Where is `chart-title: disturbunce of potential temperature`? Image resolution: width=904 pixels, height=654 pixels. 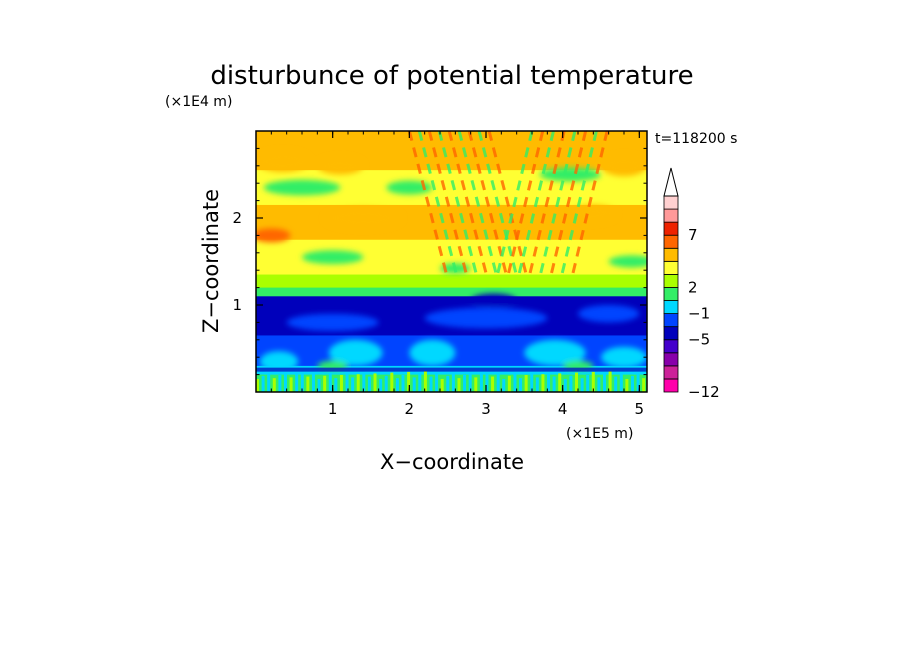 chart-title: disturbunce of potential temperature is located at coordinates (451, 76).